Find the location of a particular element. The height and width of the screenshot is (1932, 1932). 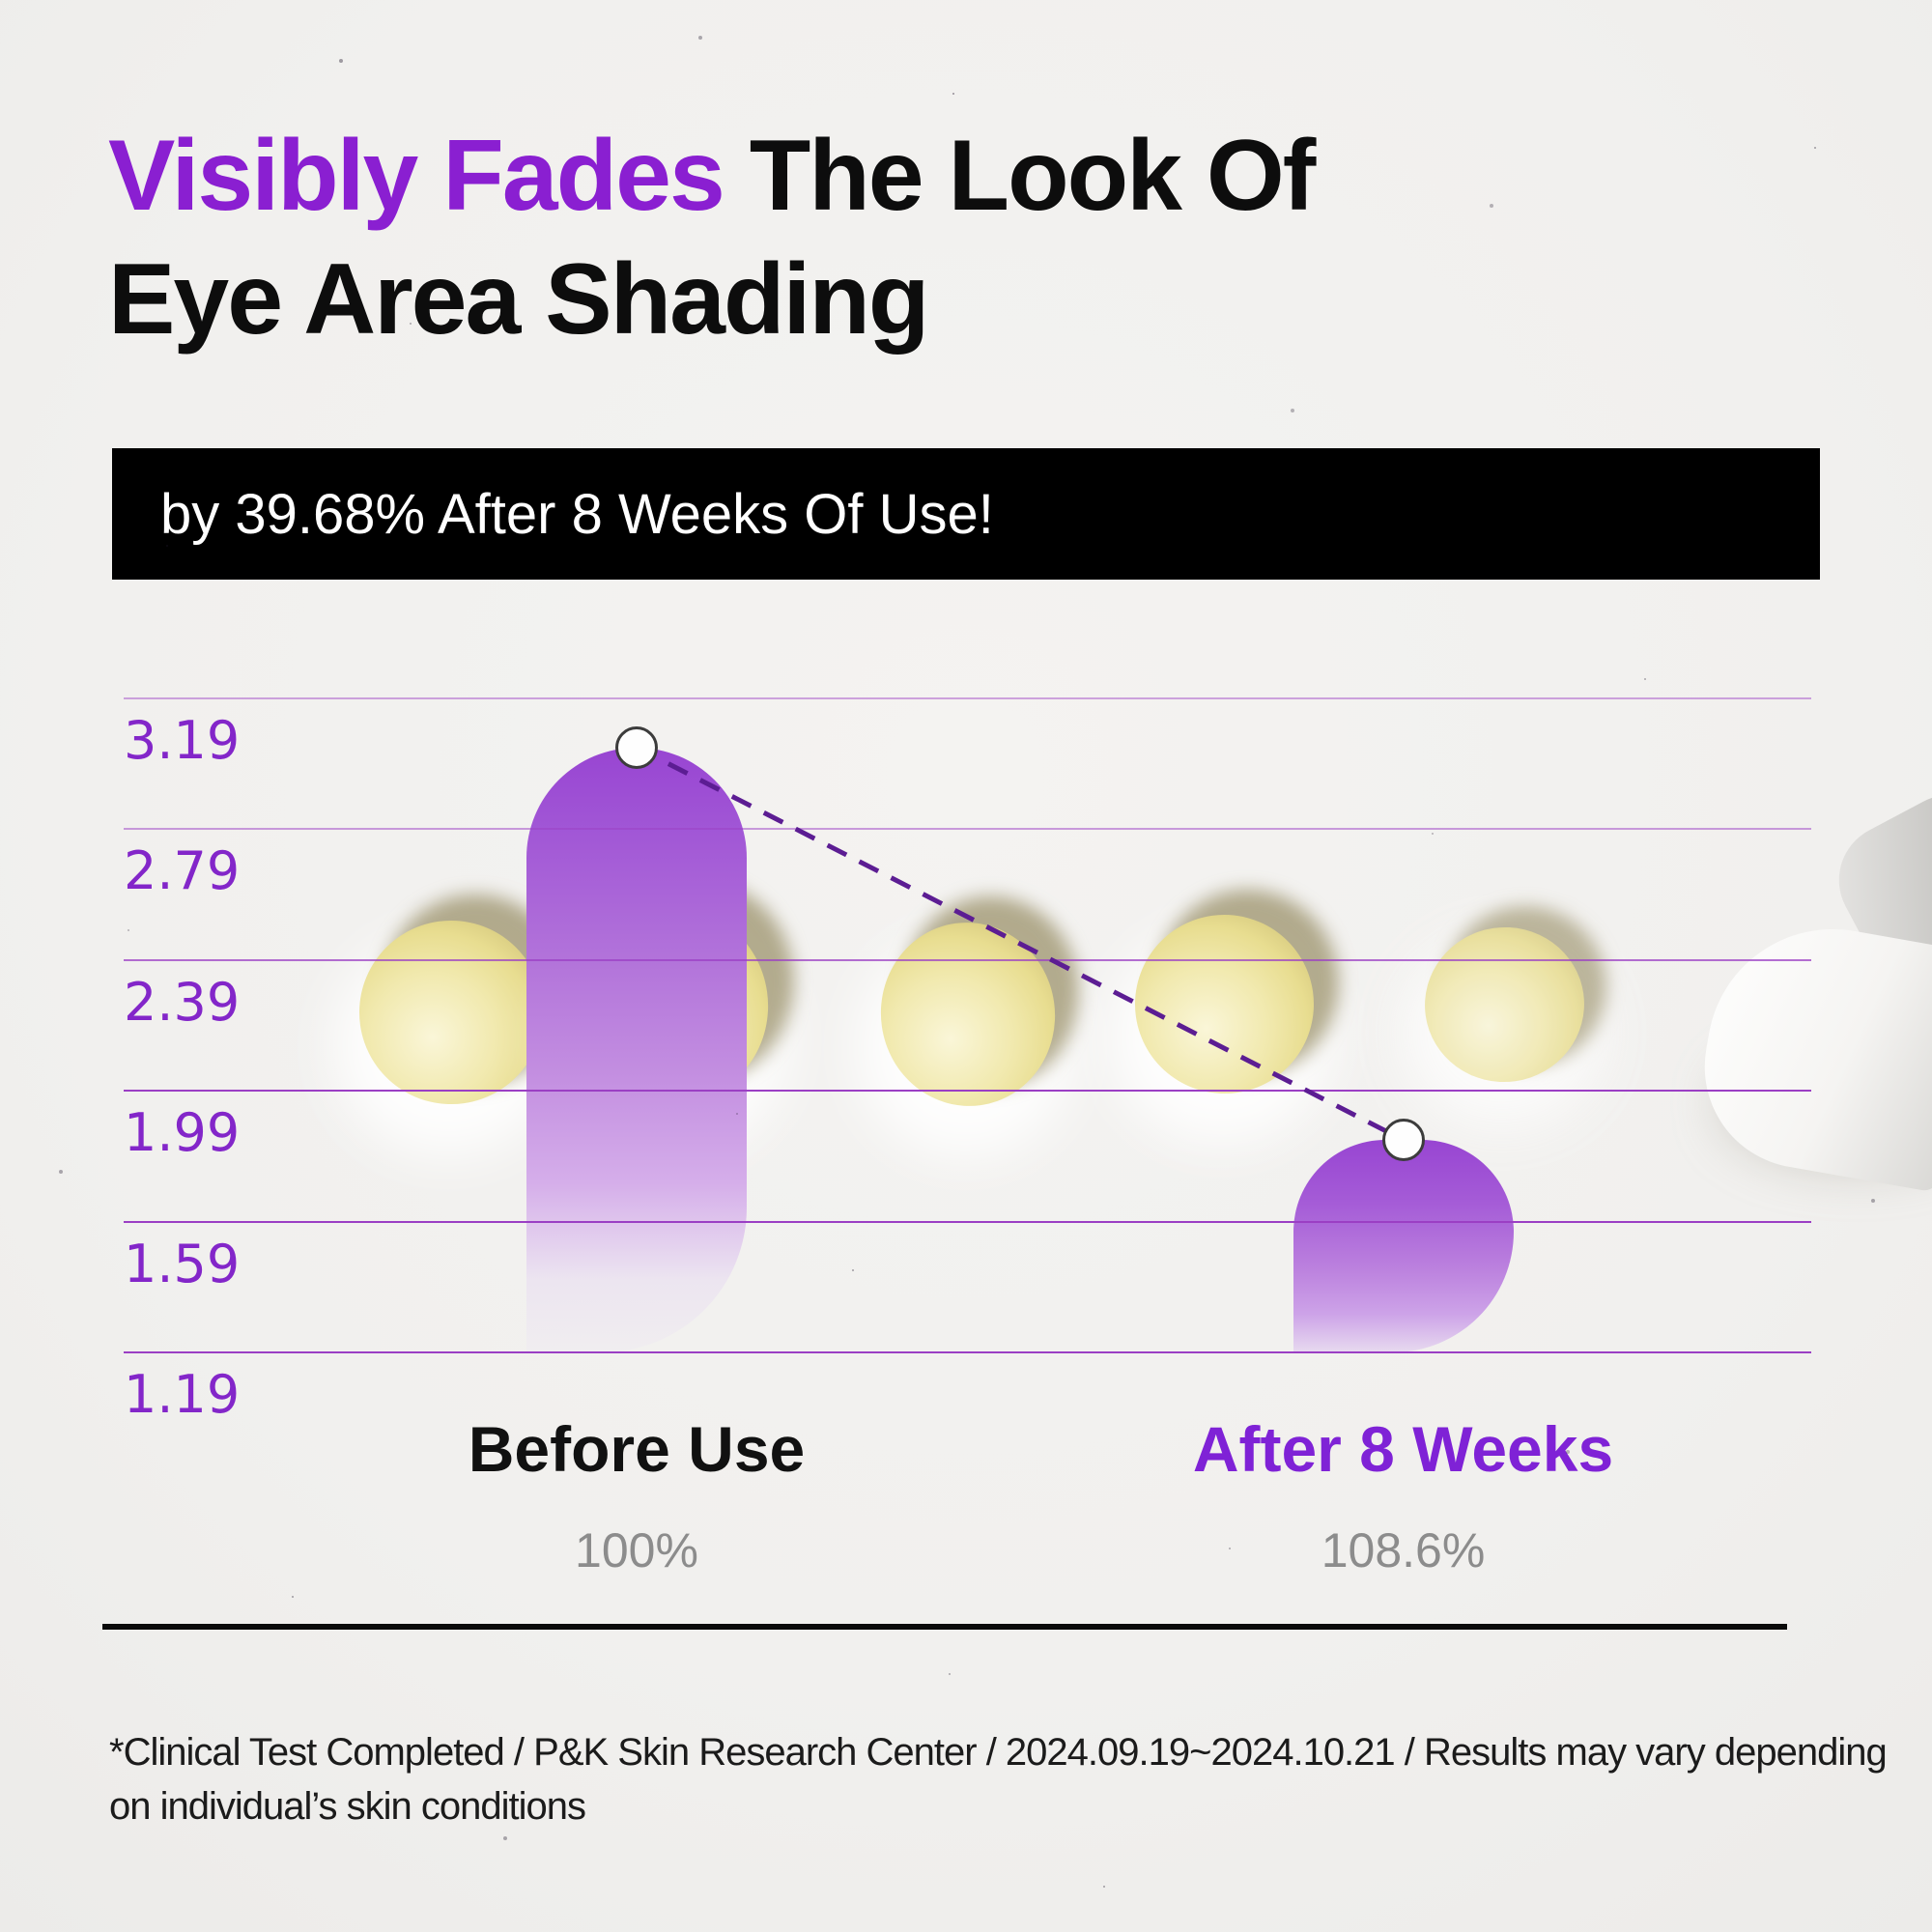

title-rest: The Look Of is located at coordinates (1020, 176).